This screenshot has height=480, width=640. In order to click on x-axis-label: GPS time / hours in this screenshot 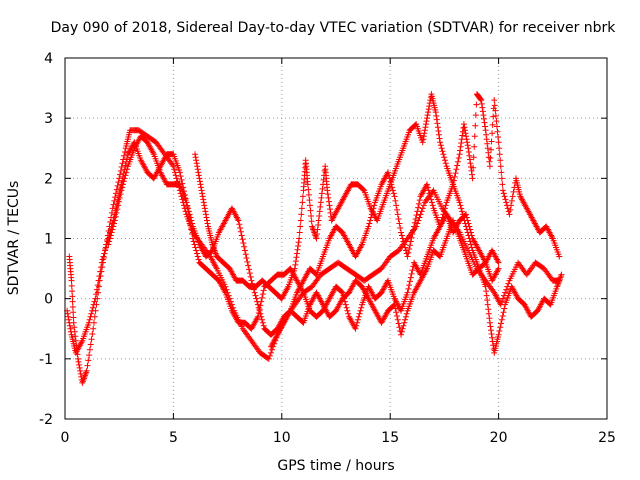, I will do `click(335, 466)`.